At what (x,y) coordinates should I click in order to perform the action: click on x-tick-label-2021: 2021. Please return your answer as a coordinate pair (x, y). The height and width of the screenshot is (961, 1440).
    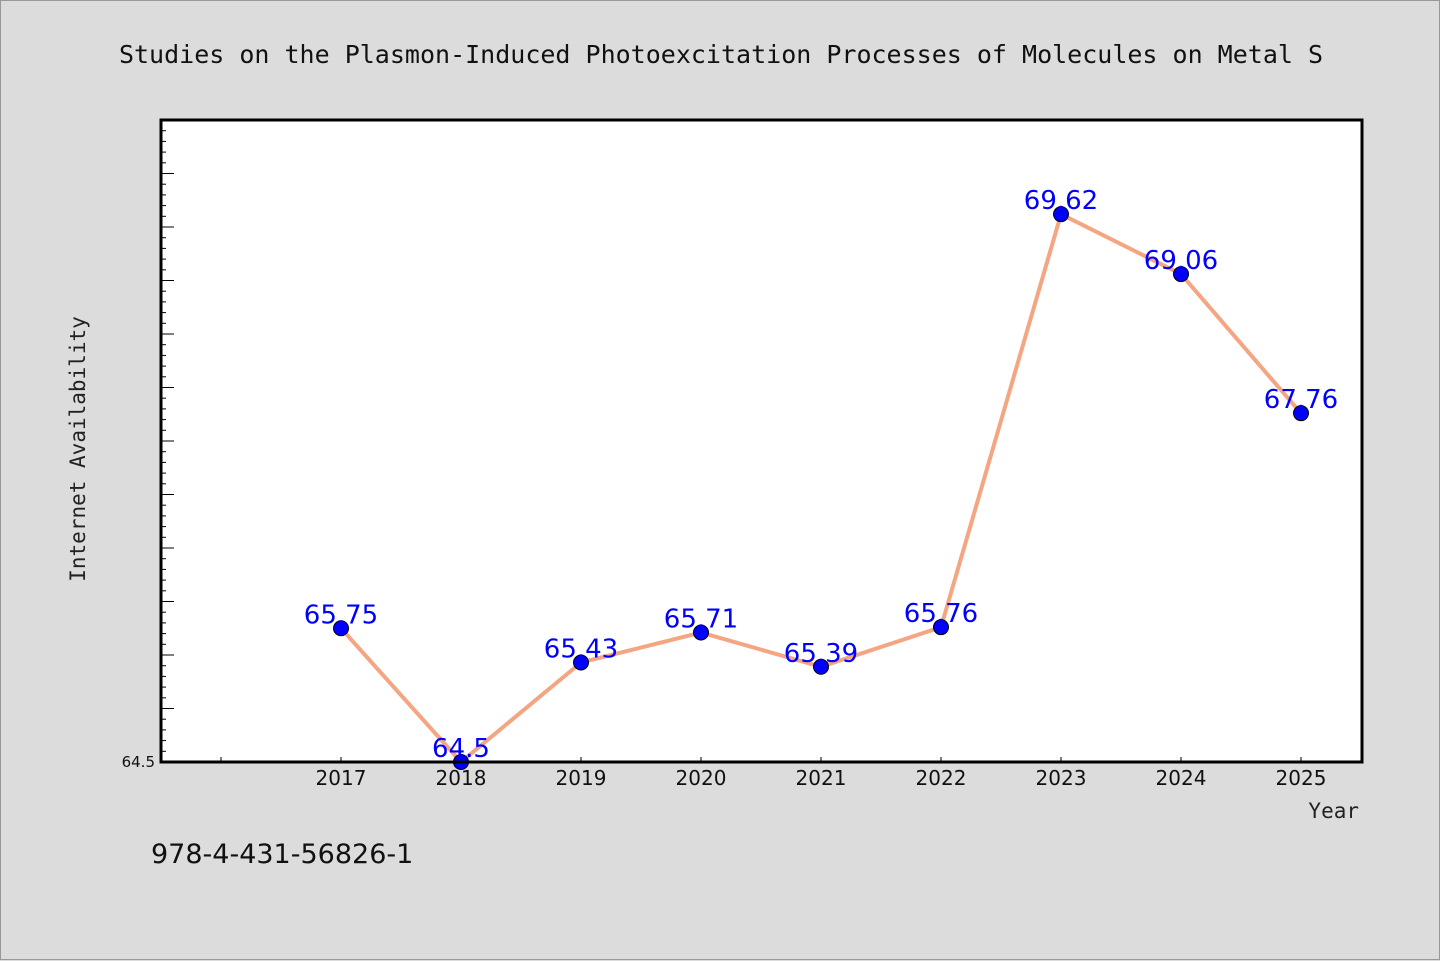
    Looking at the image, I should click on (821, 778).